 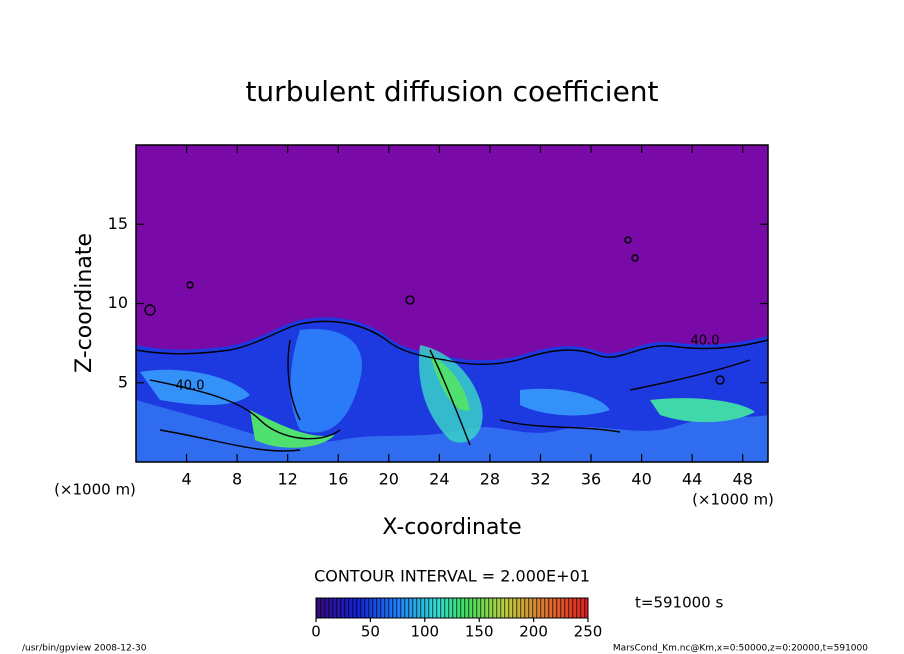 I want to click on y-tick-label: 5, so click(x=123, y=381).